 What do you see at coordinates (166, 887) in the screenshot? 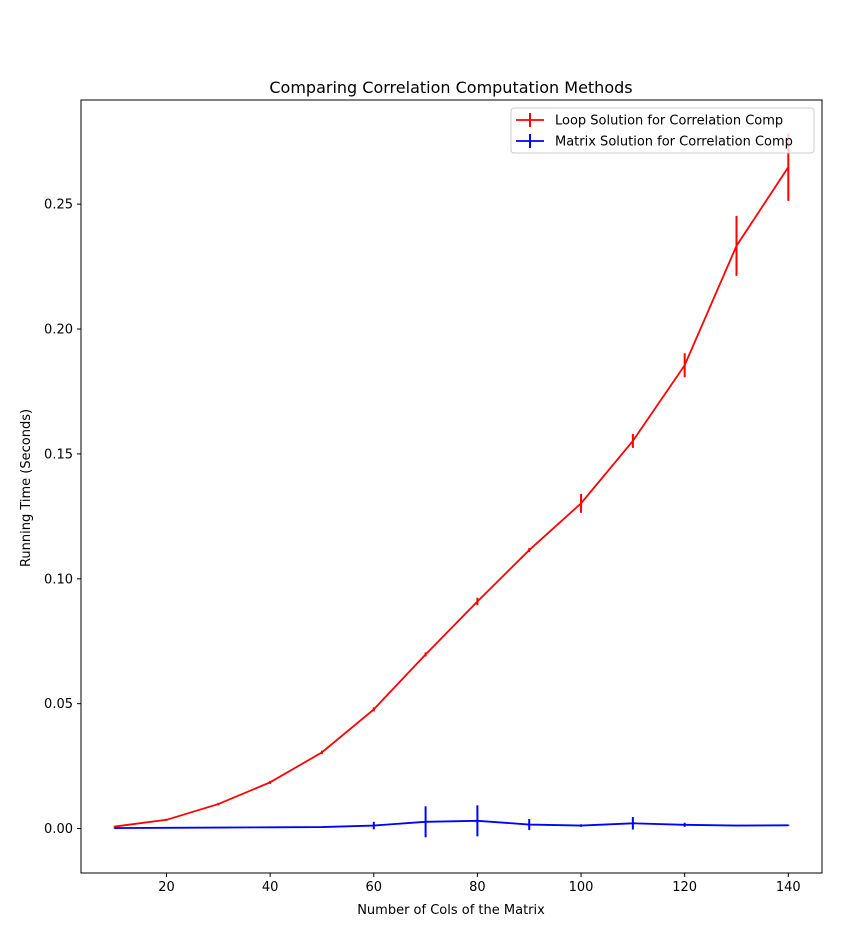
I see `x-tick-label: 20` at bounding box center [166, 887].